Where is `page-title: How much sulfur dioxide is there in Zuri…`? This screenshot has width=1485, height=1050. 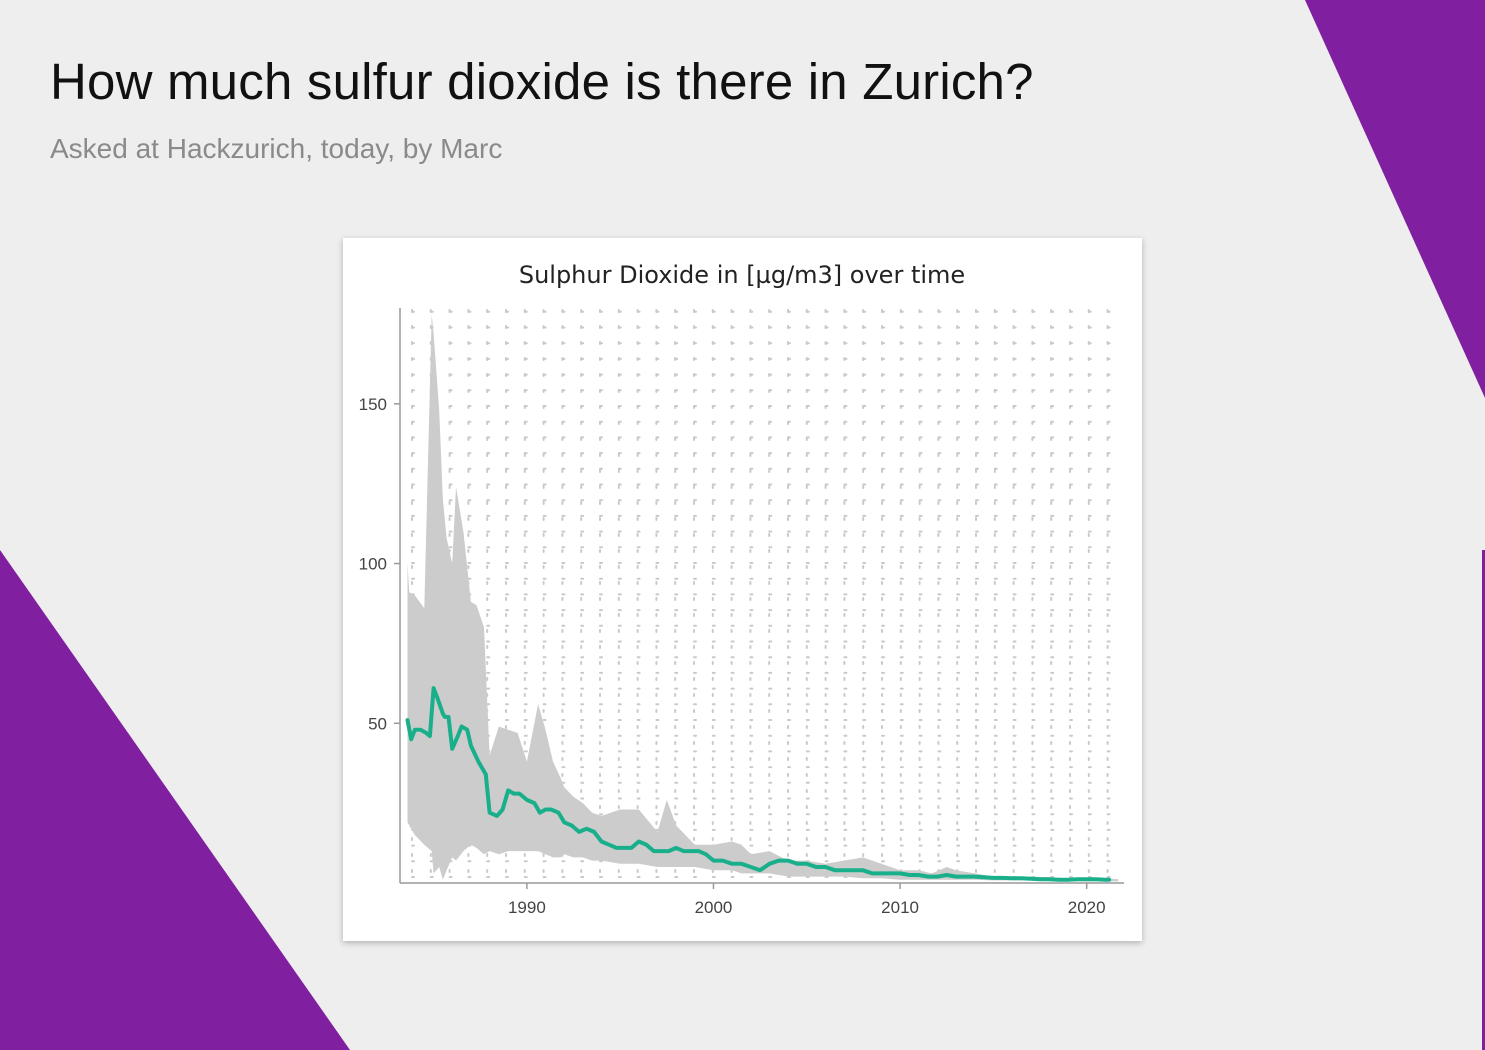
page-title: How much sulfur dioxide is there in Zuri… is located at coordinates (542, 81).